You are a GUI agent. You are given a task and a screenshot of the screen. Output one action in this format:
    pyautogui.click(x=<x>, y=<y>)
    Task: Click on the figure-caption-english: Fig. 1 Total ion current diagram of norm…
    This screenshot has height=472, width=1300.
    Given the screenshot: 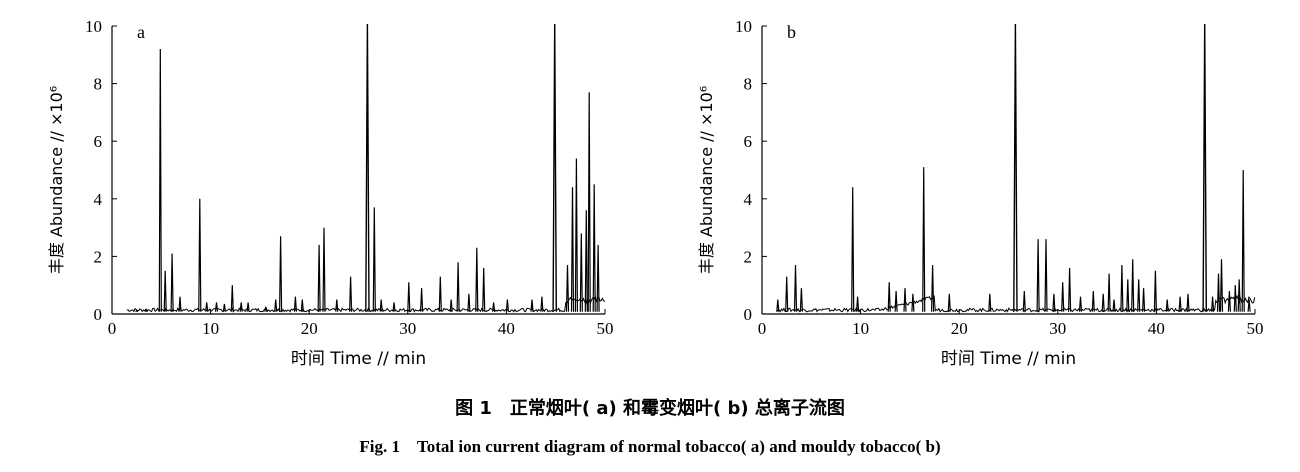 What is the action you would take?
    pyautogui.click(x=650, y=446)
    